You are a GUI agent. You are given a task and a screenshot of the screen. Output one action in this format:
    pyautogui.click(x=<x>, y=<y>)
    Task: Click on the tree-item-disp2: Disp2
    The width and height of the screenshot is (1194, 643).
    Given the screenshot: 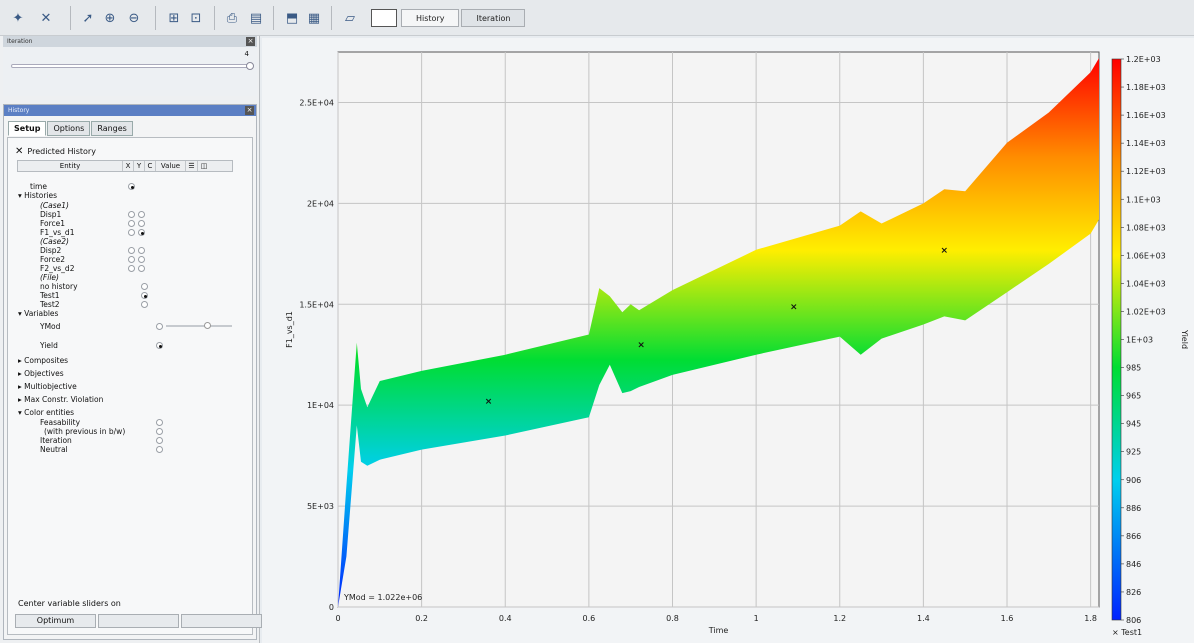 What is the action you would take?
    pyautogui.click(x=51, y=250)
    